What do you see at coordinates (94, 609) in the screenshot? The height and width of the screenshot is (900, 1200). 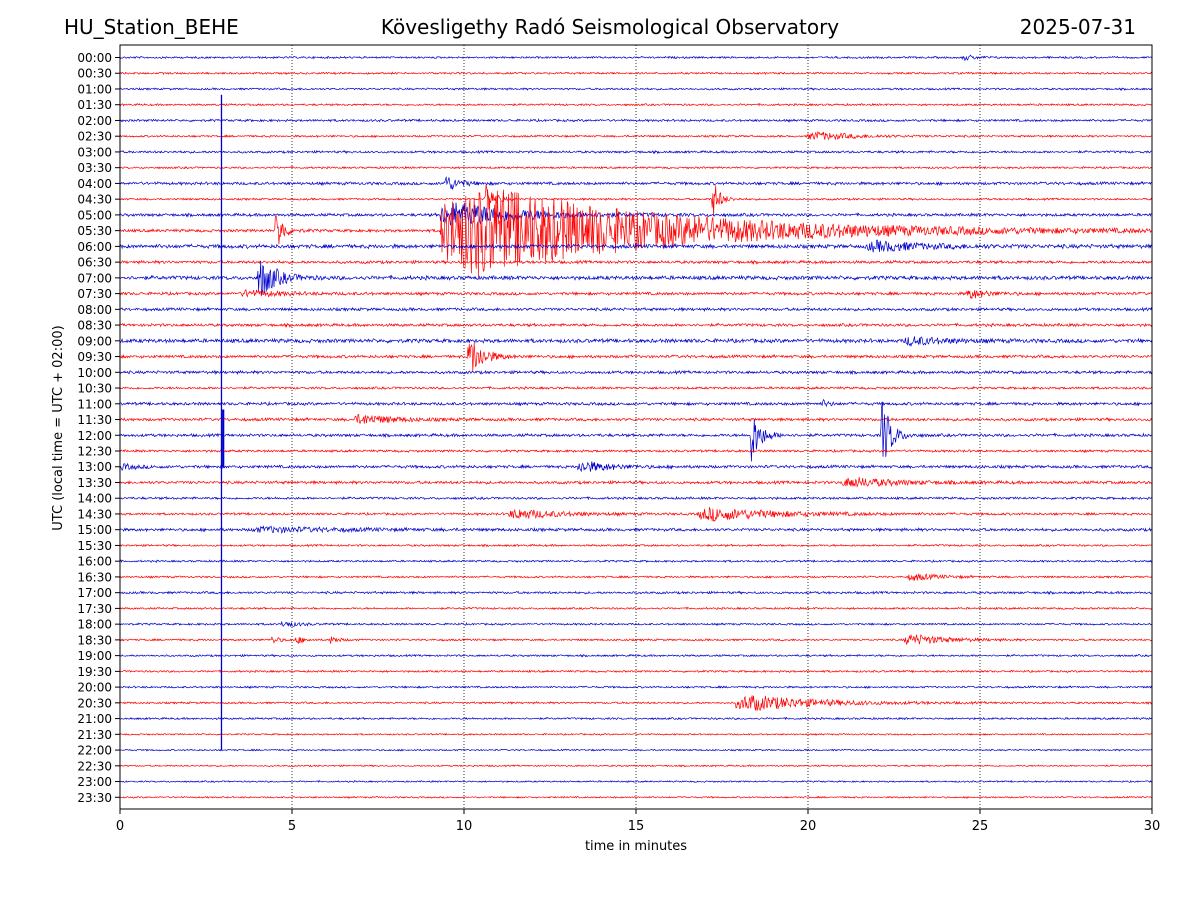 I see `y-tick-label-1730: 17:30` at bounding box center [94, 609].